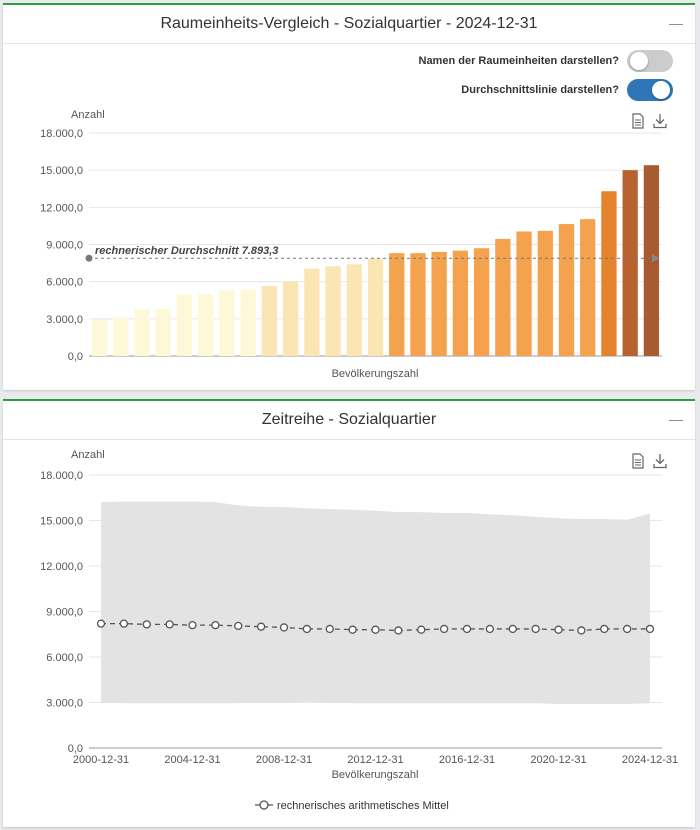  I want to click on average-start-marker, so click(89, 258).